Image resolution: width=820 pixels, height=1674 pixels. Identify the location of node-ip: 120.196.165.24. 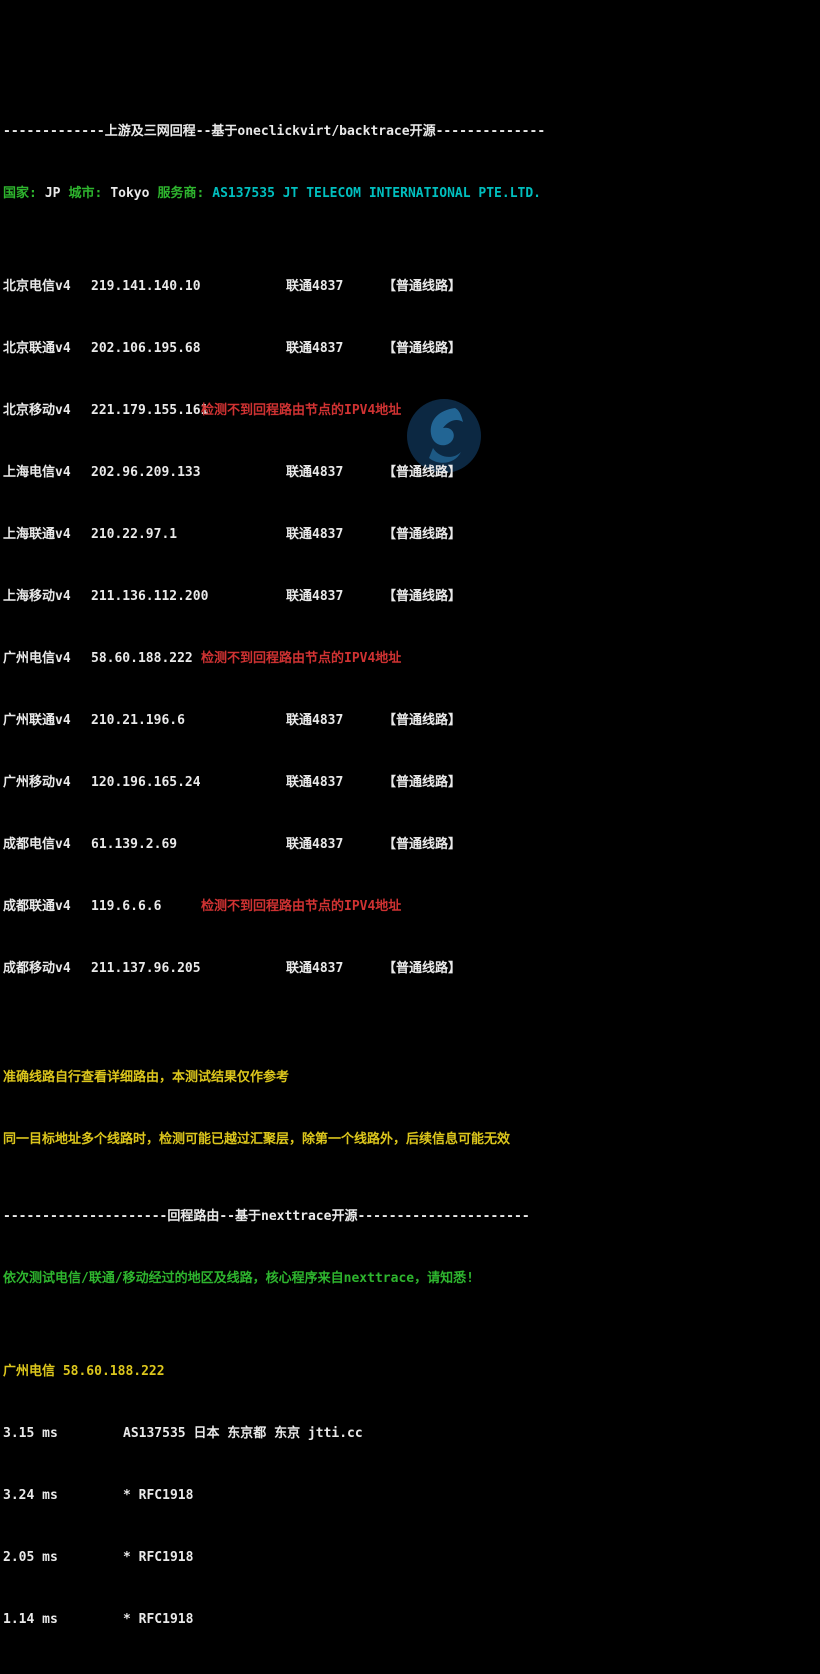
(146, 783).